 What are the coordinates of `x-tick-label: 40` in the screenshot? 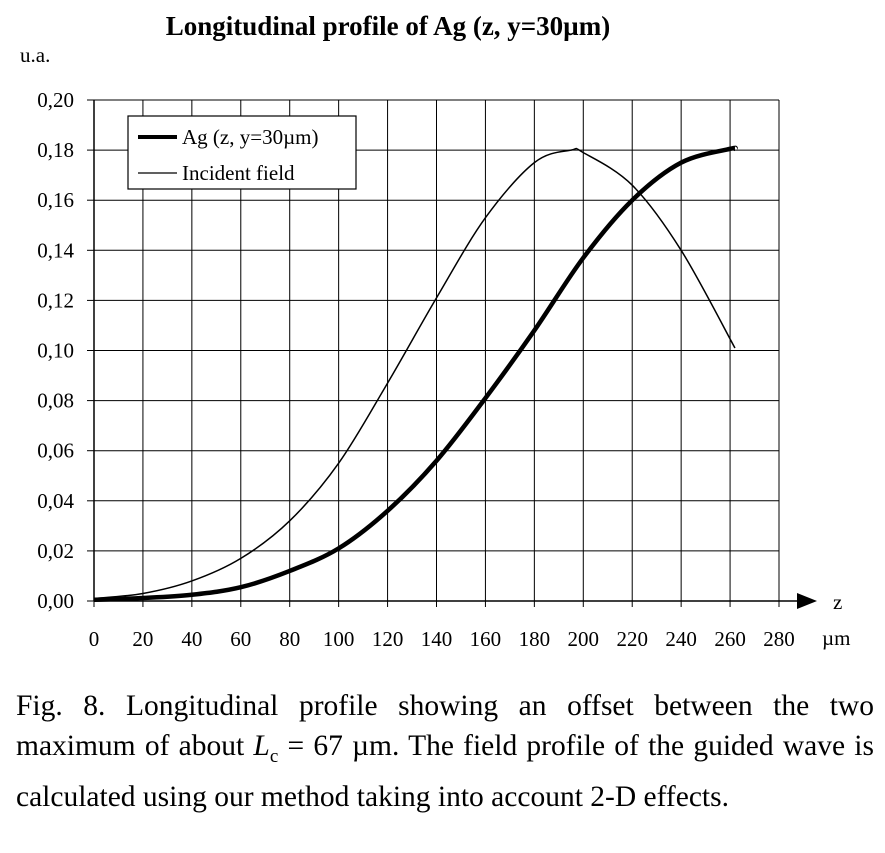 It's located at (191, 639).